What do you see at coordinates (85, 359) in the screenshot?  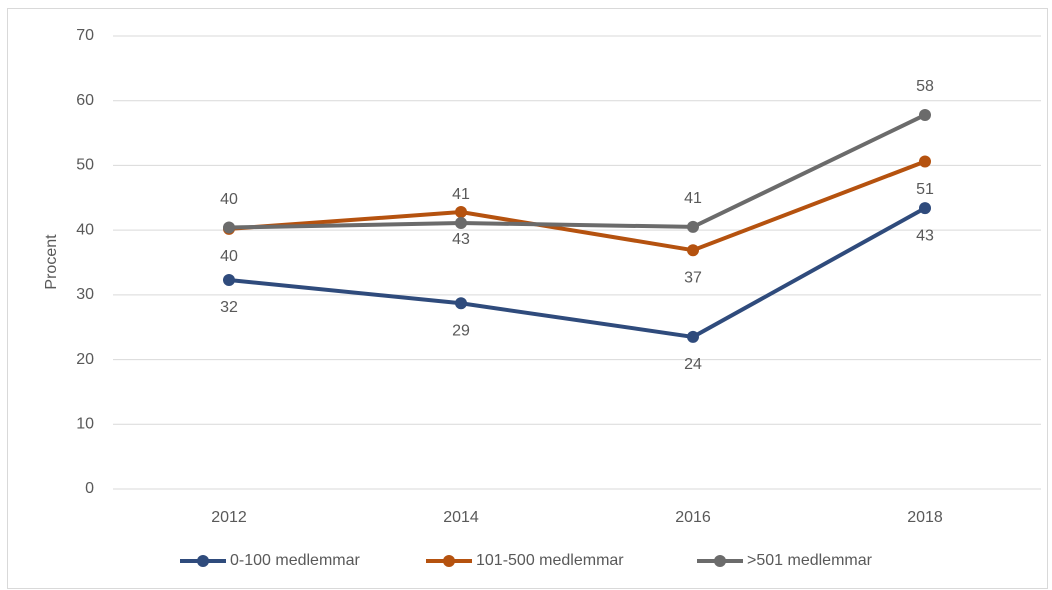 I see `y-tick-label: 20` at bounding box center [85, 359].